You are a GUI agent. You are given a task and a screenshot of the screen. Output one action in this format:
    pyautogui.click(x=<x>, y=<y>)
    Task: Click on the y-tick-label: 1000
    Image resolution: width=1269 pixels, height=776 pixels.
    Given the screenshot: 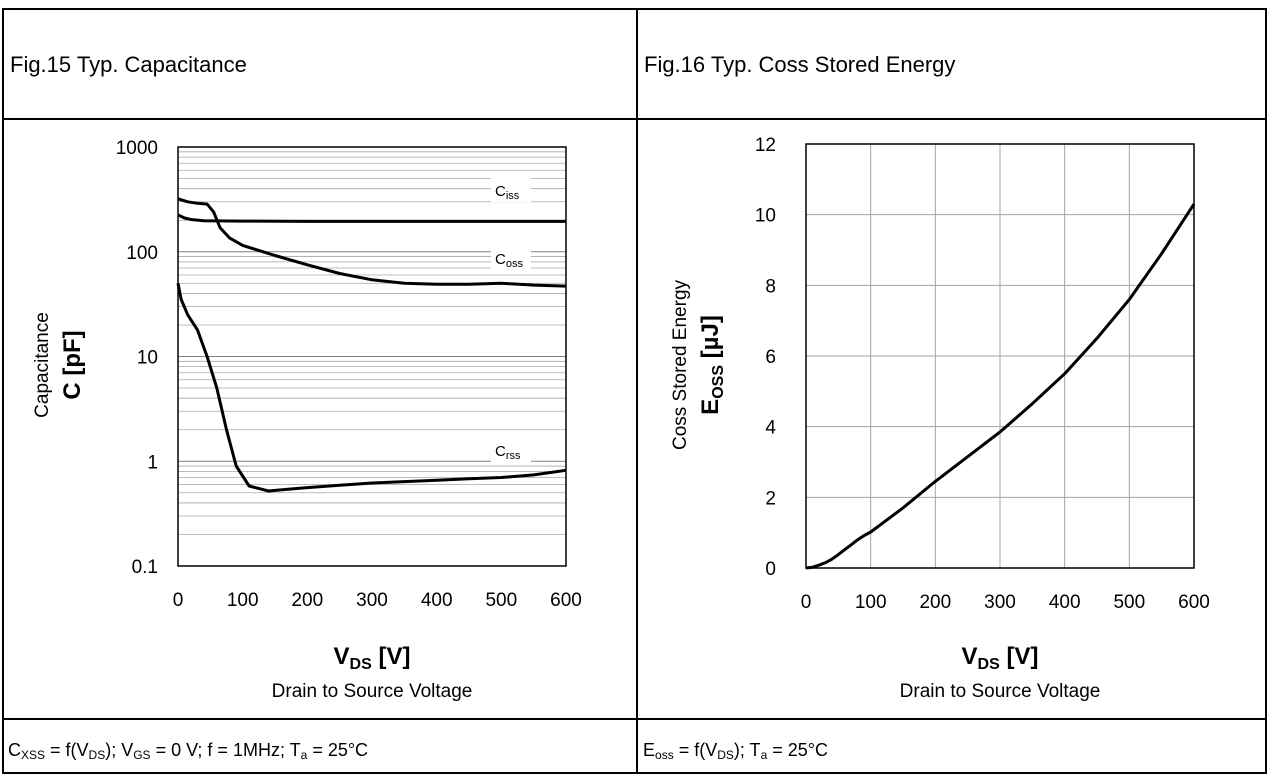 What is the action you would take?
    pyautogui.click(x=137, y=148)
    